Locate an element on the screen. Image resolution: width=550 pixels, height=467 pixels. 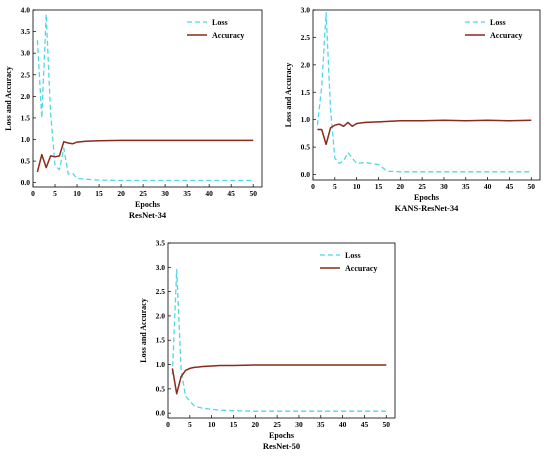
chart-caption: ResNet-50 is located at coordinates (281, 446).